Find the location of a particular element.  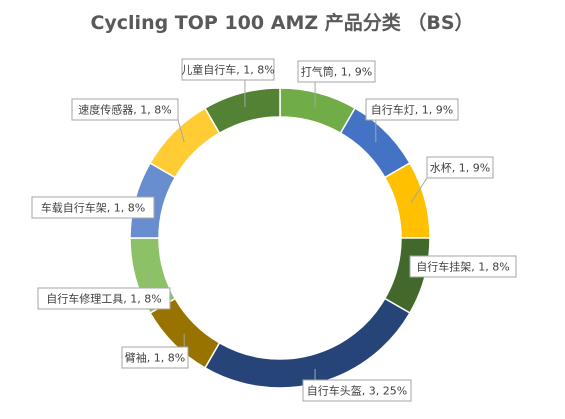

chart-title: Cycling TOP 100 AMZ 产品分类 （BS） is located at coordinates (281, 22).